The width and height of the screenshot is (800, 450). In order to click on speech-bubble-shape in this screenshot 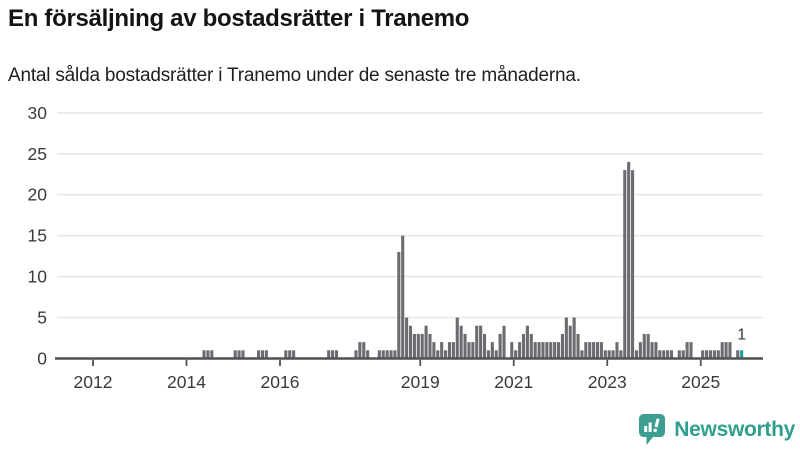, I will do `click(652, 429)`.